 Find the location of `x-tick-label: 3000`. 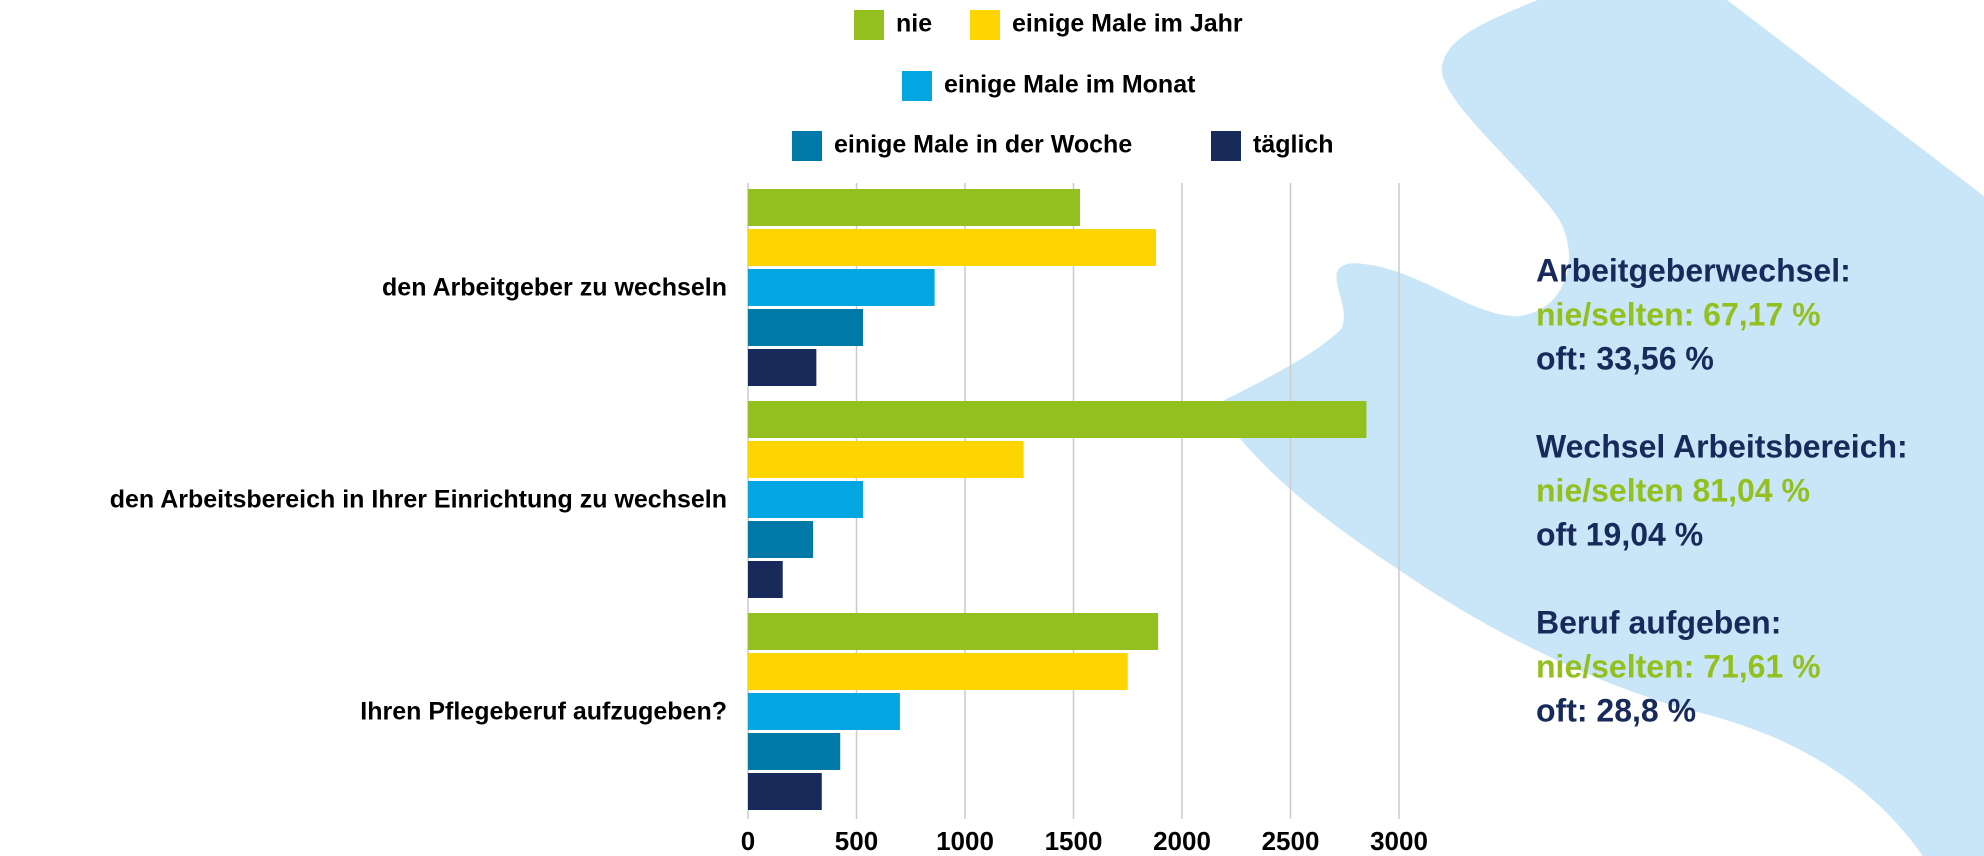

x-tick-label: 3000 is located at coordinates (1399, 841).